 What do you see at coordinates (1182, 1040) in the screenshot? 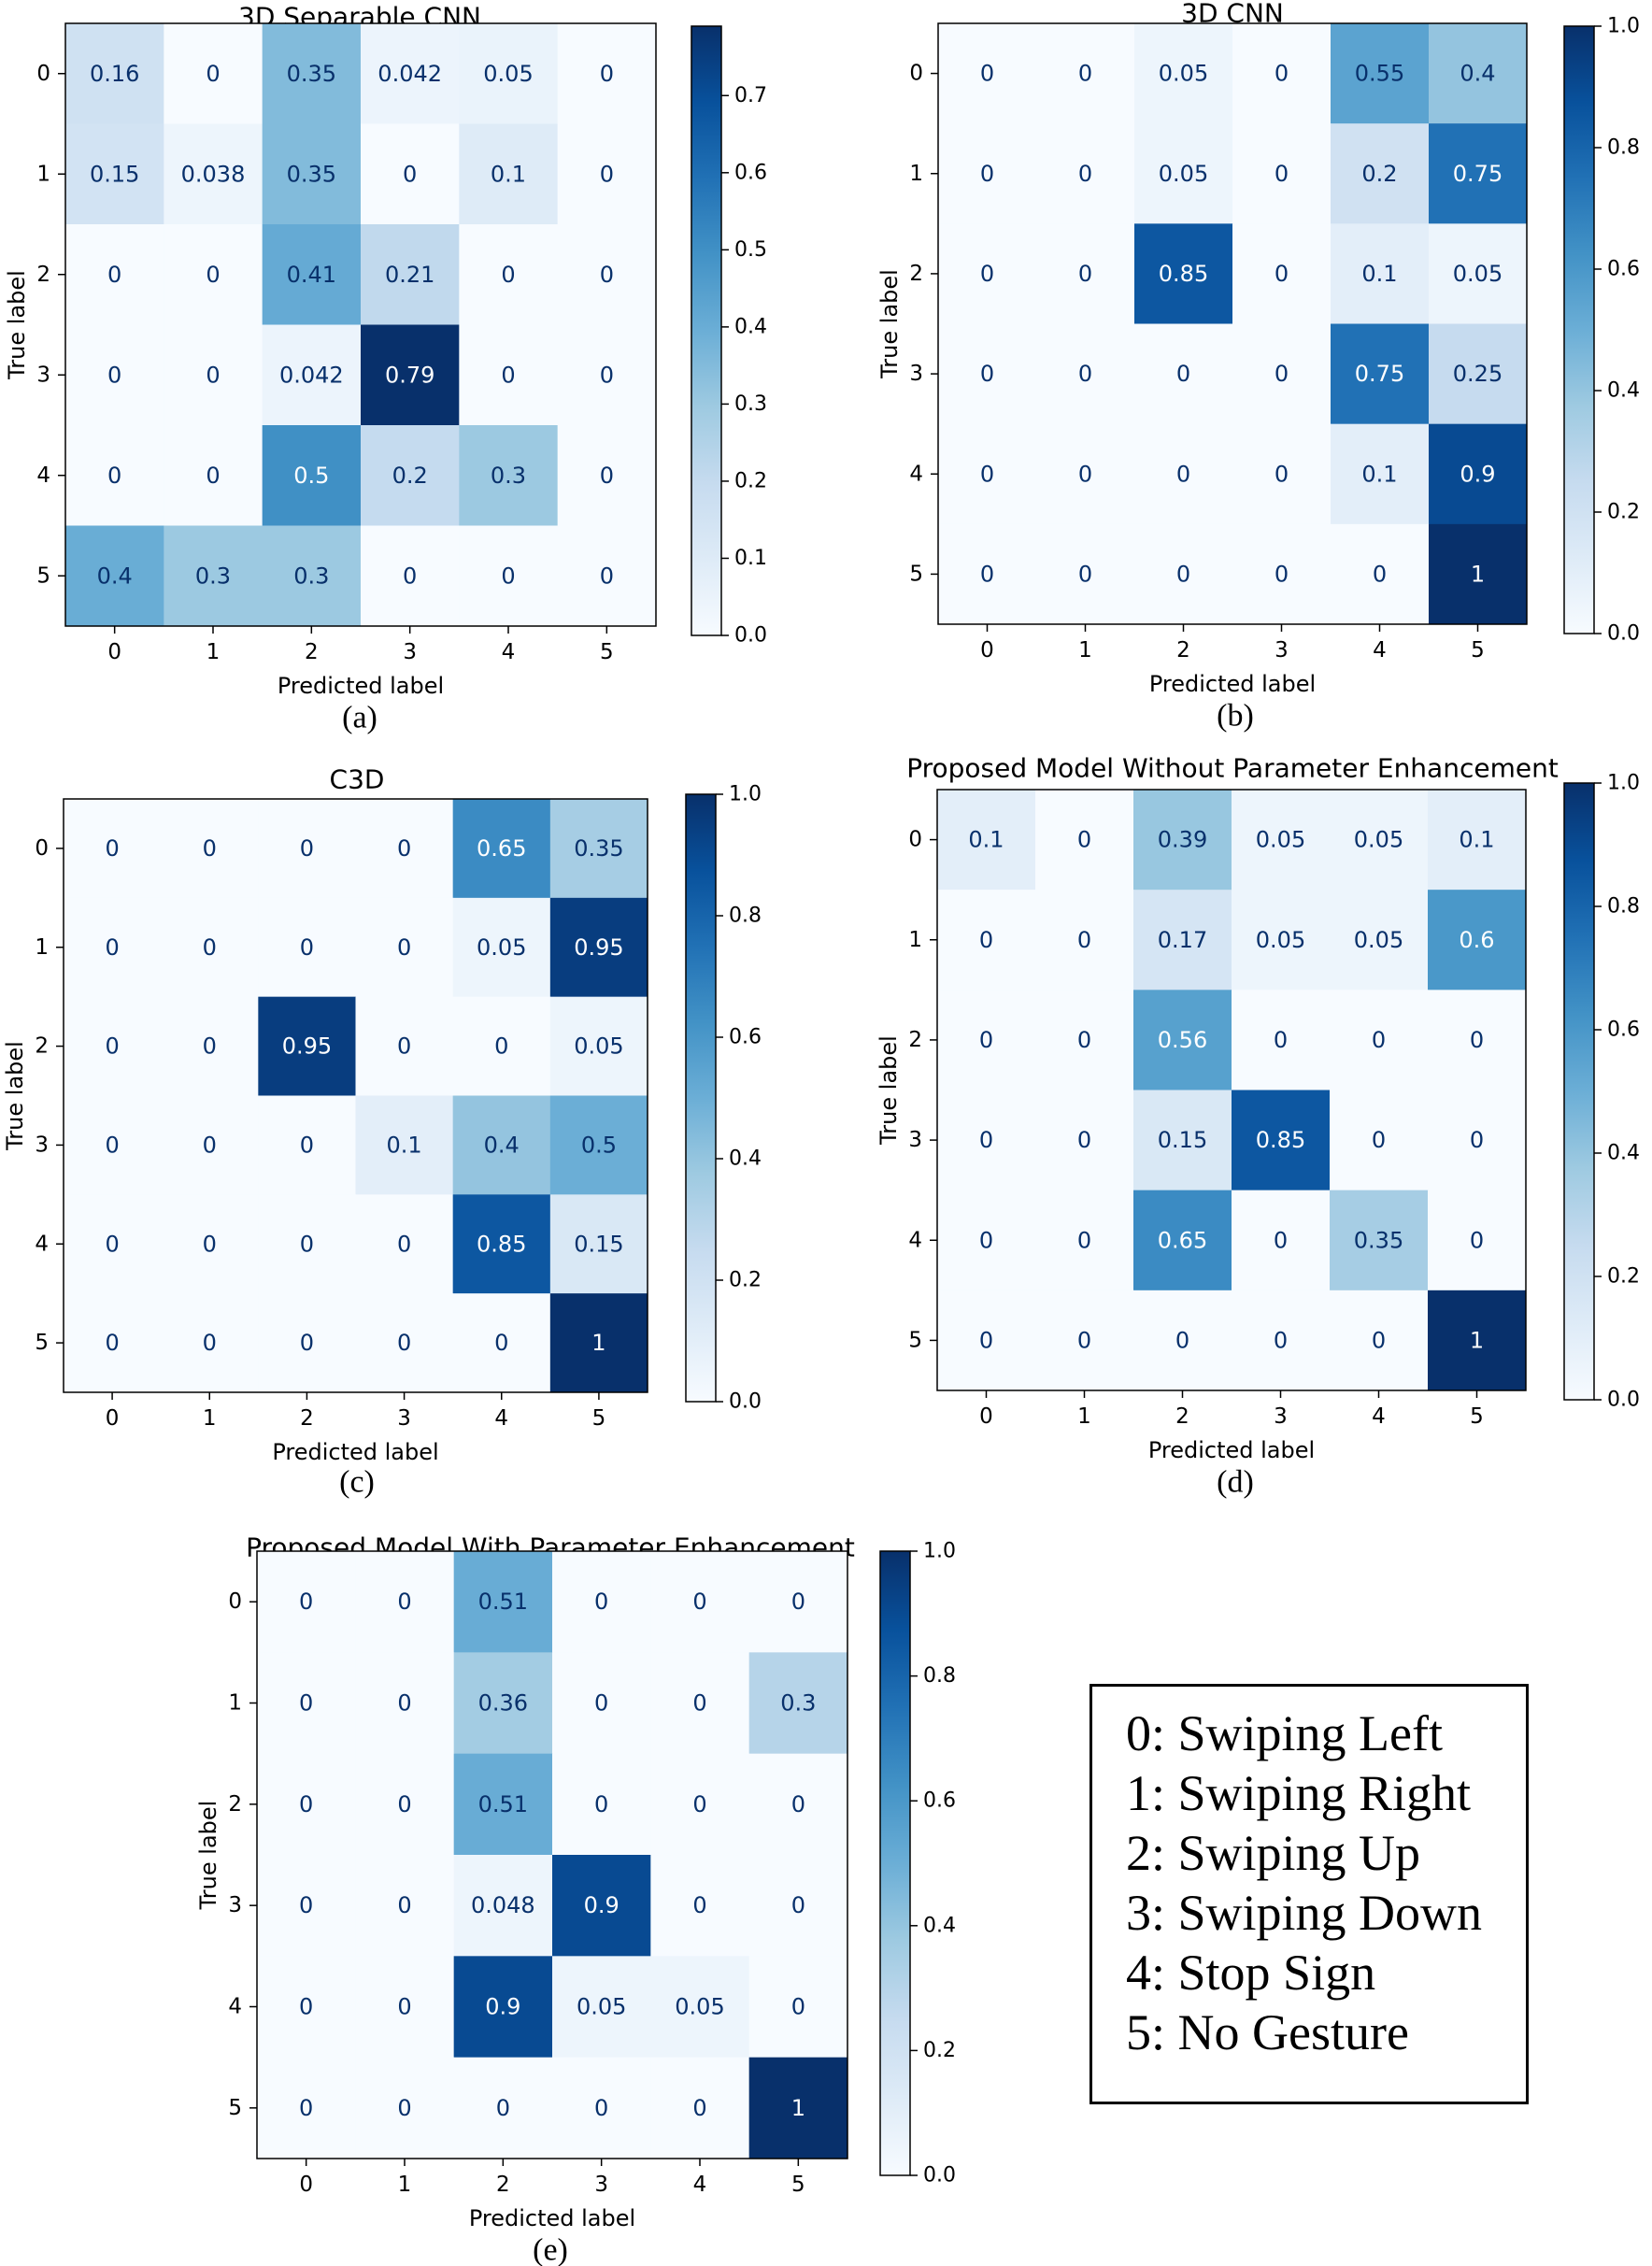
I see `cell-value-label: 0.56` at bounding box center [1182, 1040].